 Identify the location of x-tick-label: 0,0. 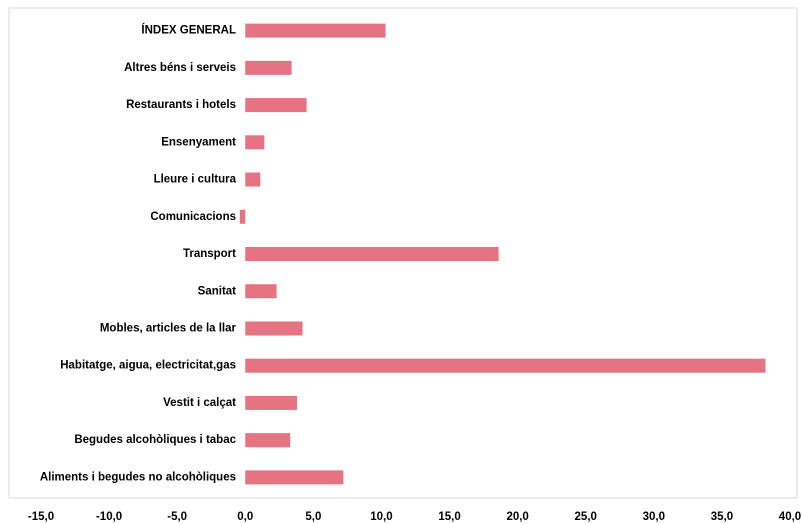
(245, 517).